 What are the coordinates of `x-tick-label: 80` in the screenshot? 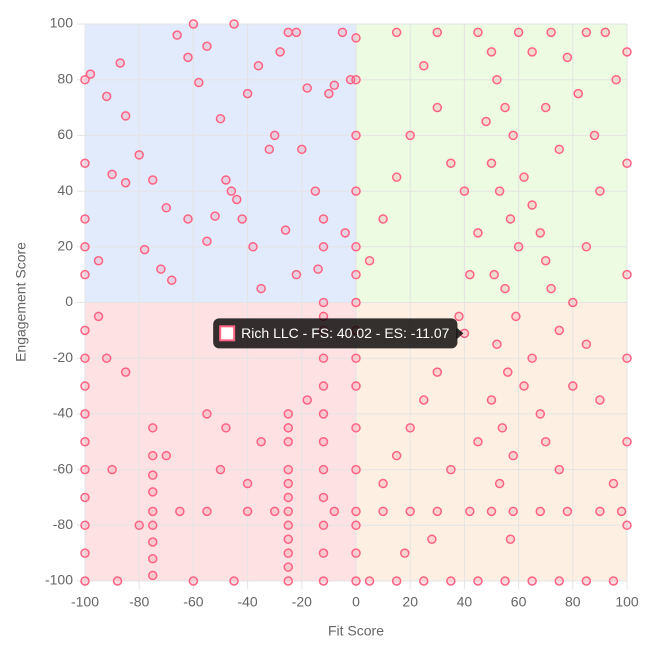 It's located at (573, 602).